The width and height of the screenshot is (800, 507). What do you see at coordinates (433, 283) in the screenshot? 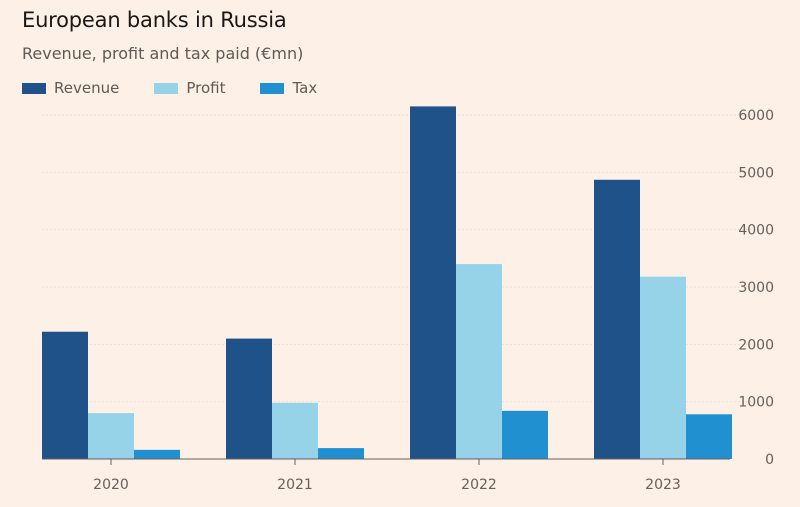
I see `bar-revenue-2022` at bounding box center [433, 283].